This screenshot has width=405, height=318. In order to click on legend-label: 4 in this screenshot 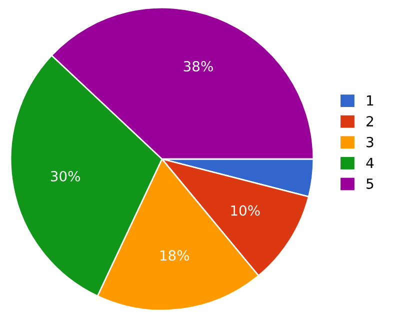, I will do `click(370, 163)`.